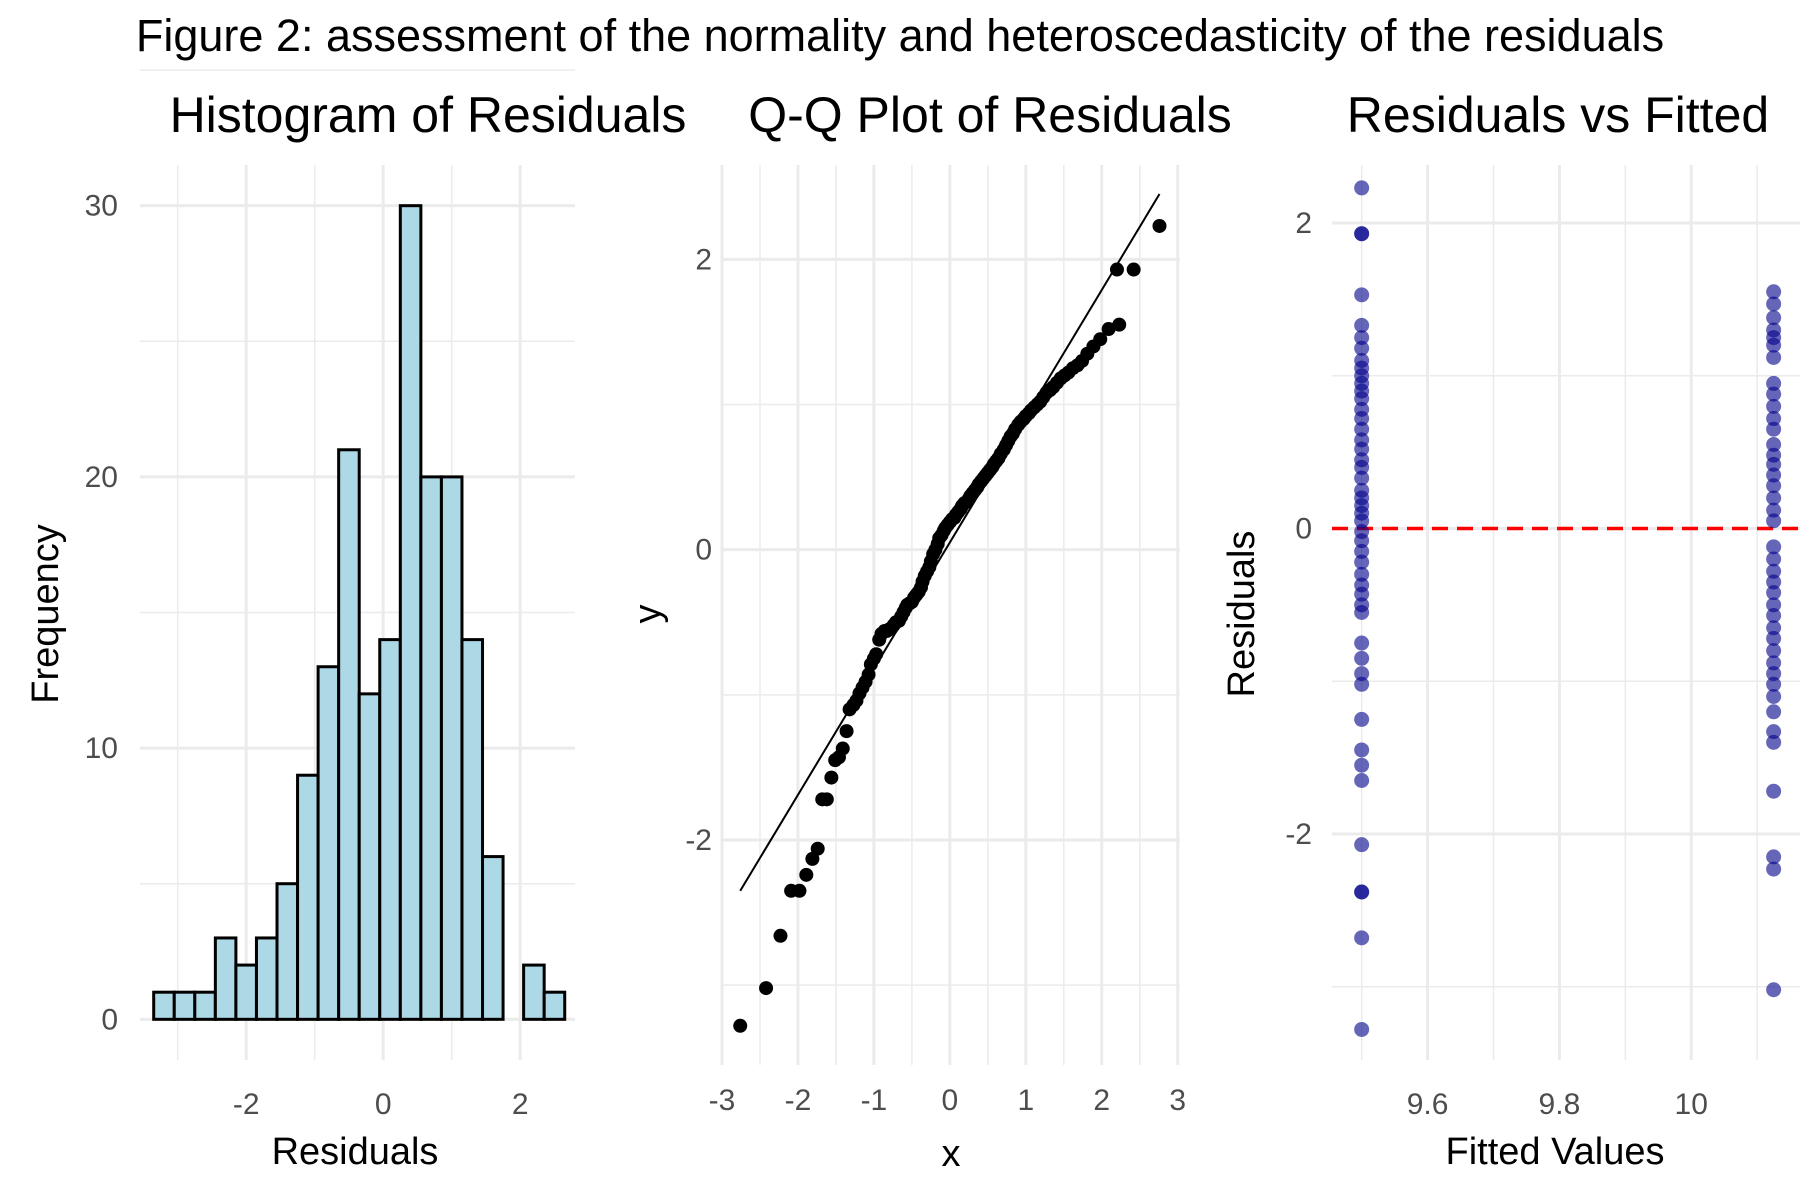 The image size is (1800, 1200). What do you see at coordinates (1691, 1104) in the screenshot?
I see `x-tick-label: 10` at bounding box center [1691, 1104].